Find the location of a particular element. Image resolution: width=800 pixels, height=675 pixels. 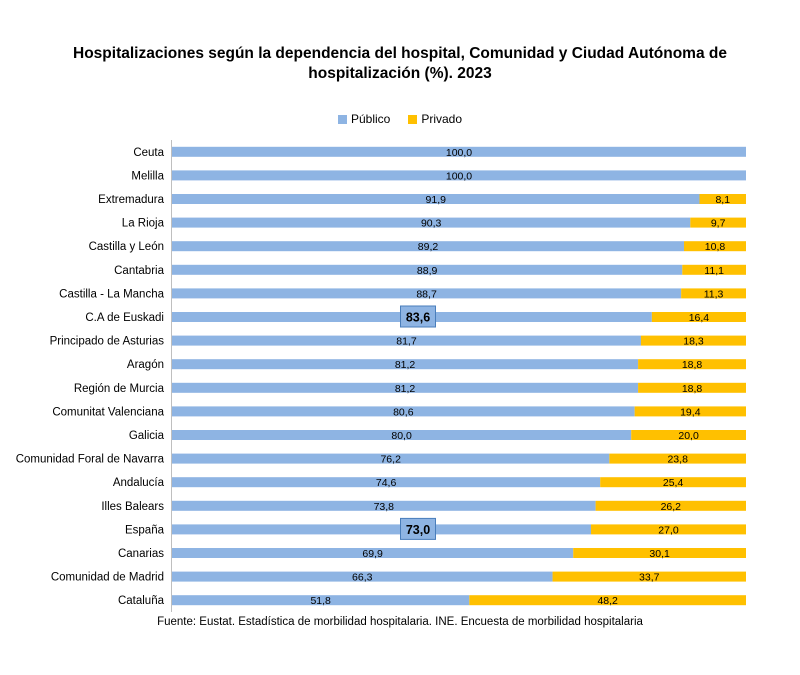

bar-publico-comunidad-foral-de-navarra is located at coordinates (391, 458).